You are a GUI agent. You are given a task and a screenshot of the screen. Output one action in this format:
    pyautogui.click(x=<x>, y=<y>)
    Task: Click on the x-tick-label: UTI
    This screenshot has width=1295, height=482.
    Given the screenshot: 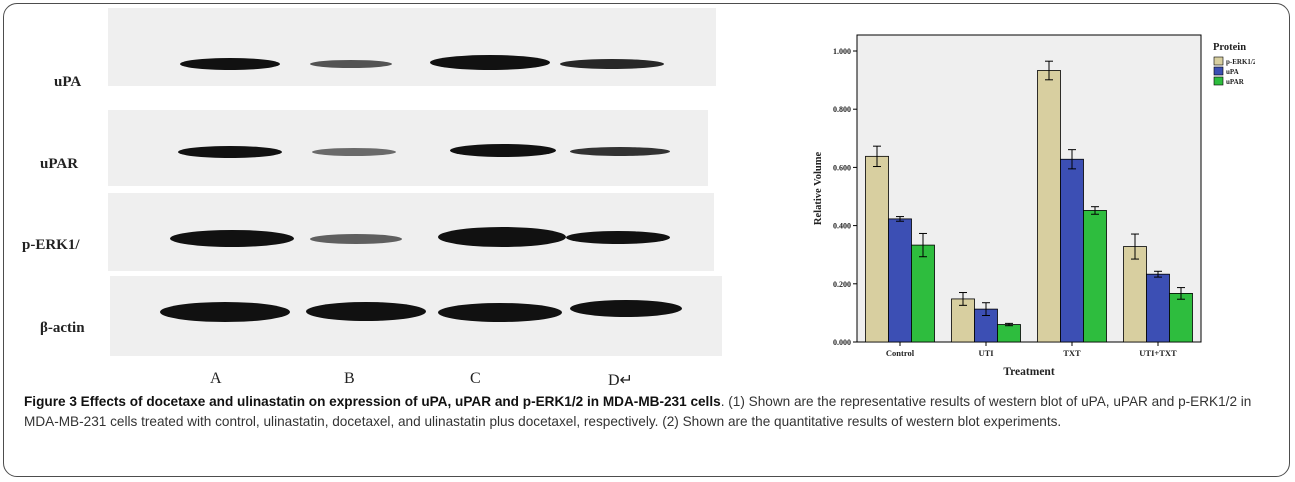 What is the action you would take?
    pyautogui.click(x=986, y=353)
    